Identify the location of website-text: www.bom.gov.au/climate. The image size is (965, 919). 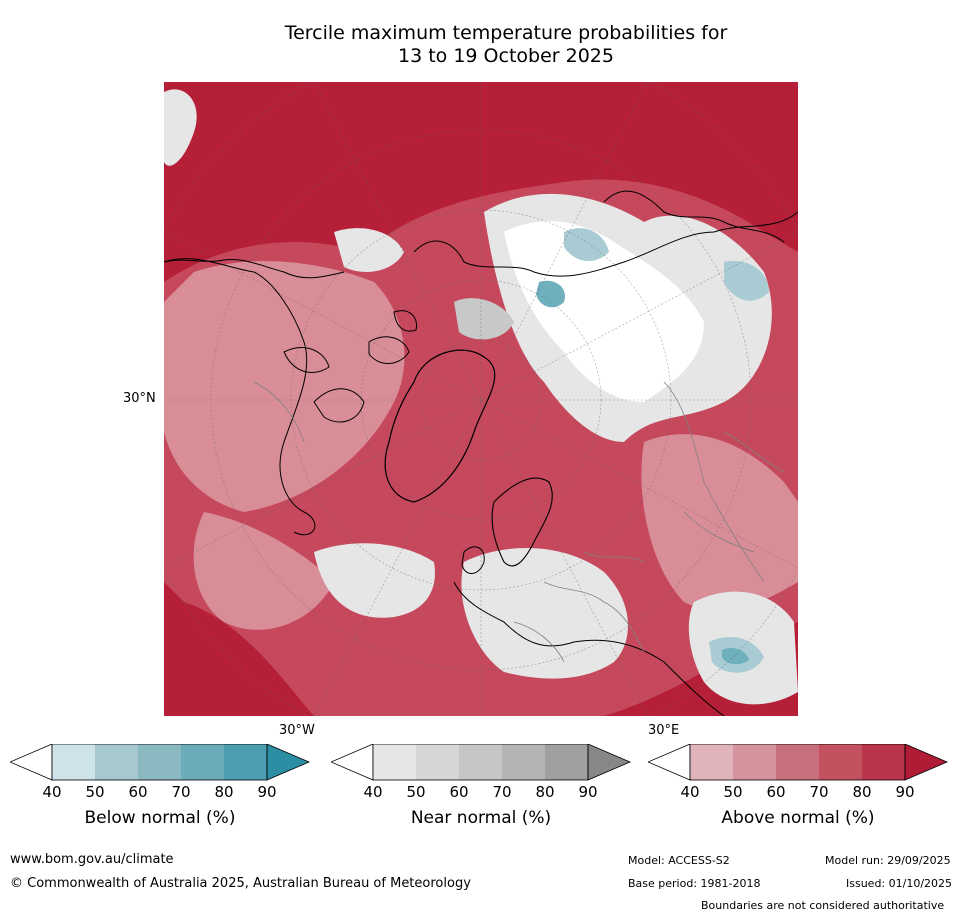
(92, 859).